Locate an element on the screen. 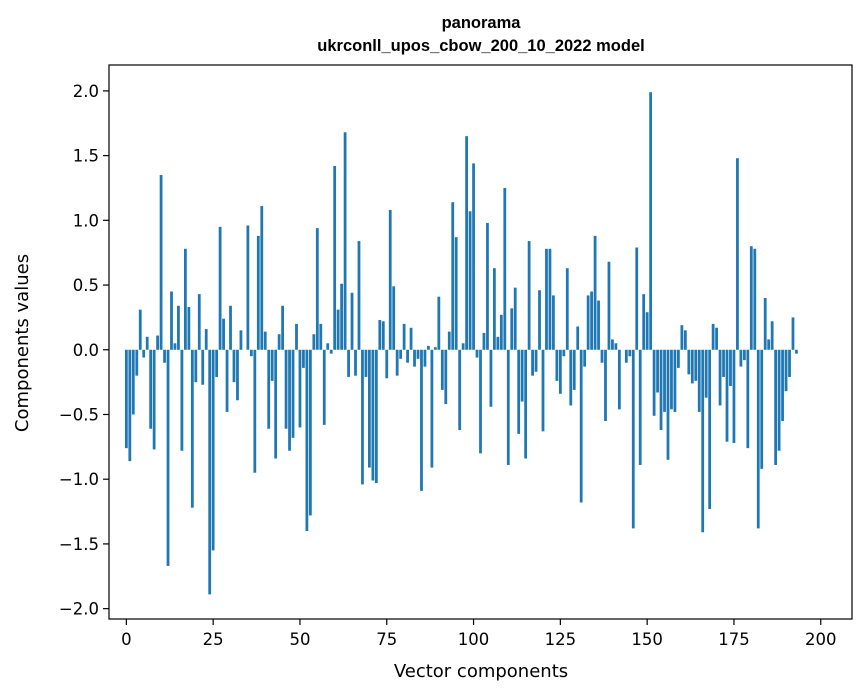 Image resolution: width=867 pixels, height=696 pixels. y-axis-ticks: −2.0 −1.5 −1.0 −0.5 0.0 0.5 1.0 1.5 2.0 is located at coordinates (84, 350).